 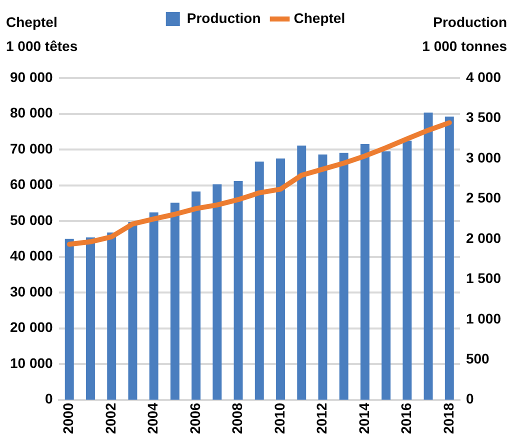 What do you see at coordinates (32, 112) in the screenshot?
I see `y-tick-label: 80 000` at bounding box center [32, 112].